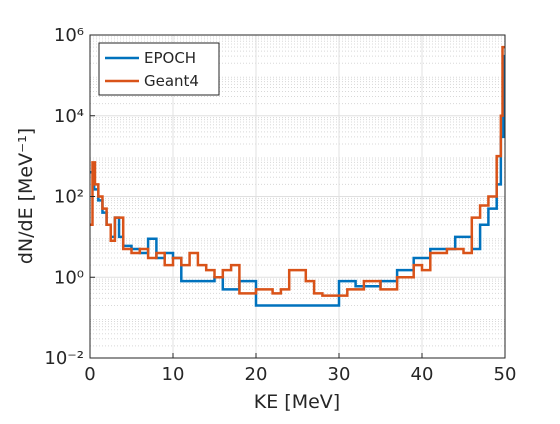 This screenshot has height=424, width=560. I want to click on x-tick-label: 50, so click(505, 374).